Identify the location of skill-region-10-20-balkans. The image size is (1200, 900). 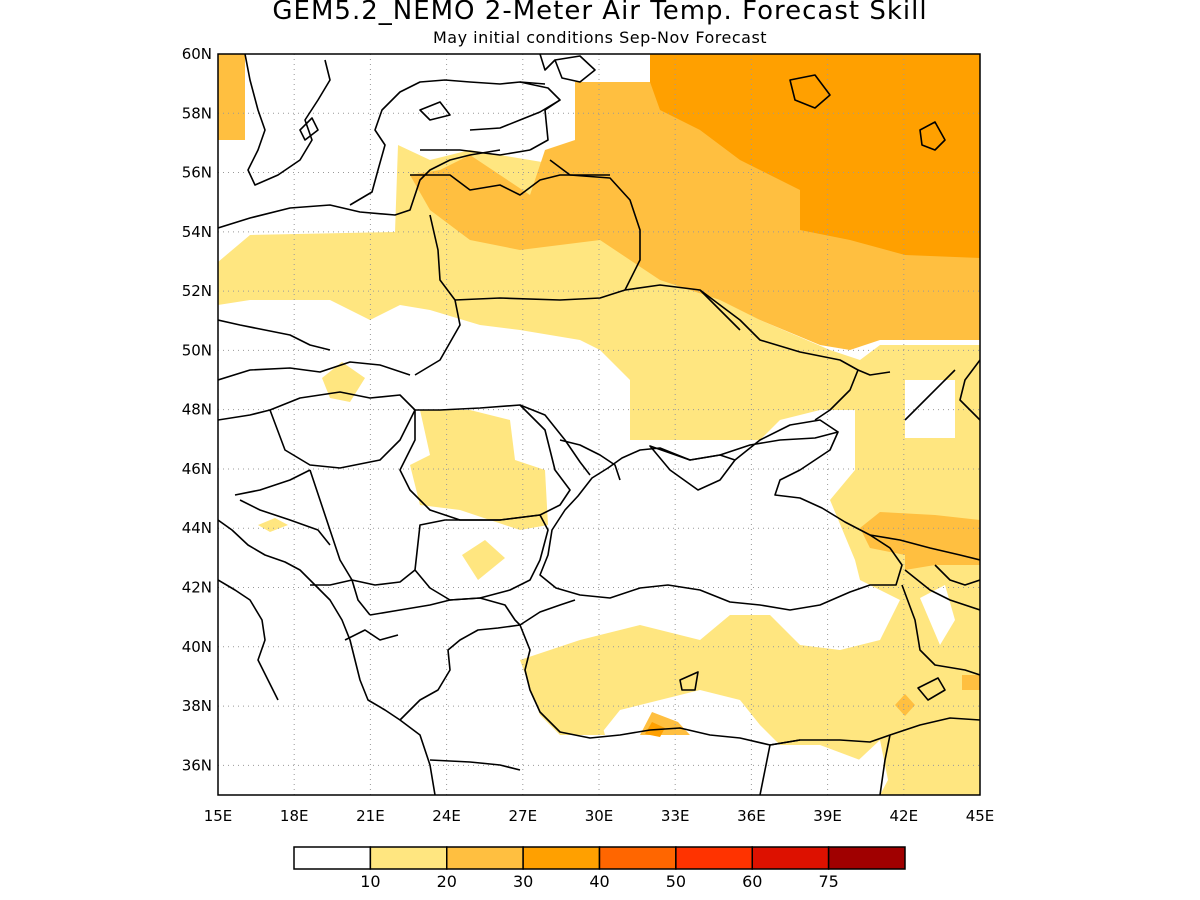
(273, 525).